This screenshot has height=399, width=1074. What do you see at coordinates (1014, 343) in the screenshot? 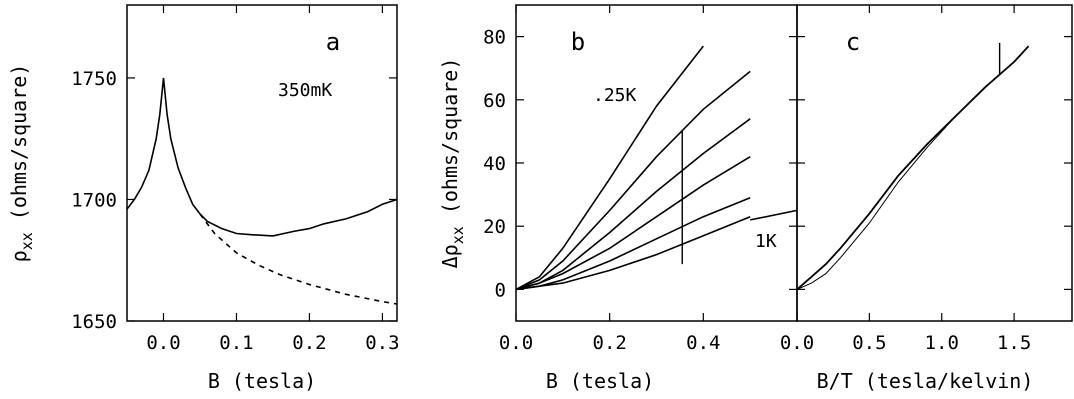
I see `panel-c-xtick-label: 1.5` at bounding box center [1014, 343].